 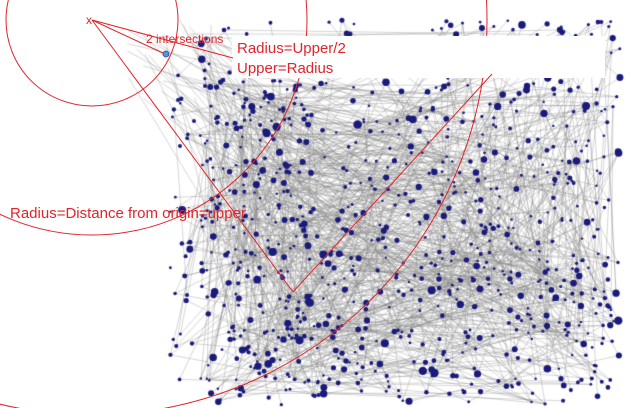 What do you see at coordinates (128, 37) in the screenshot?
I see `ray-to-intersection` at bounding box center [128, 37].